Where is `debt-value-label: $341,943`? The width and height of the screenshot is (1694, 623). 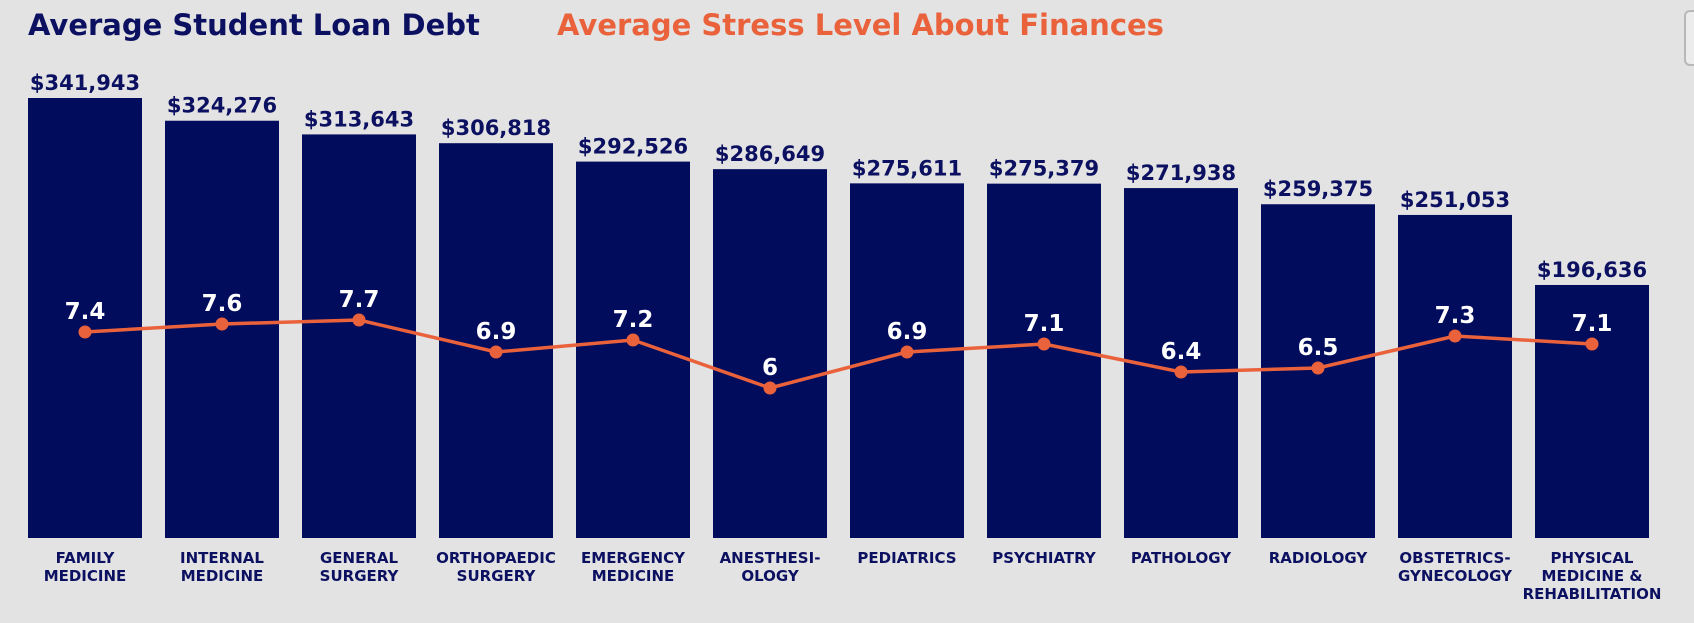
debt-value-label: $341,943 is located at coordinates (85, 83).